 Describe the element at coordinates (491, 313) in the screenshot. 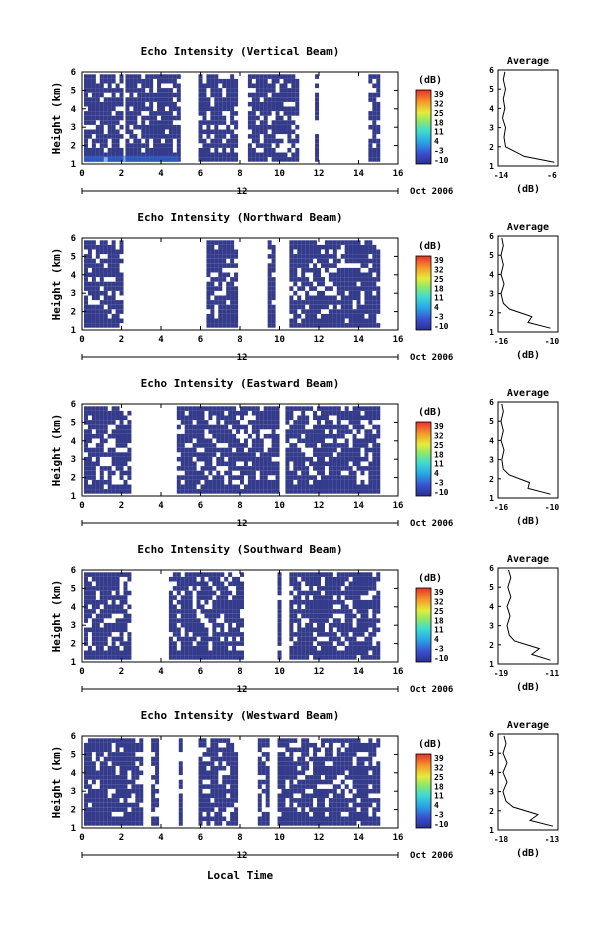

I see `average-y-tick-label: 2` at that location.